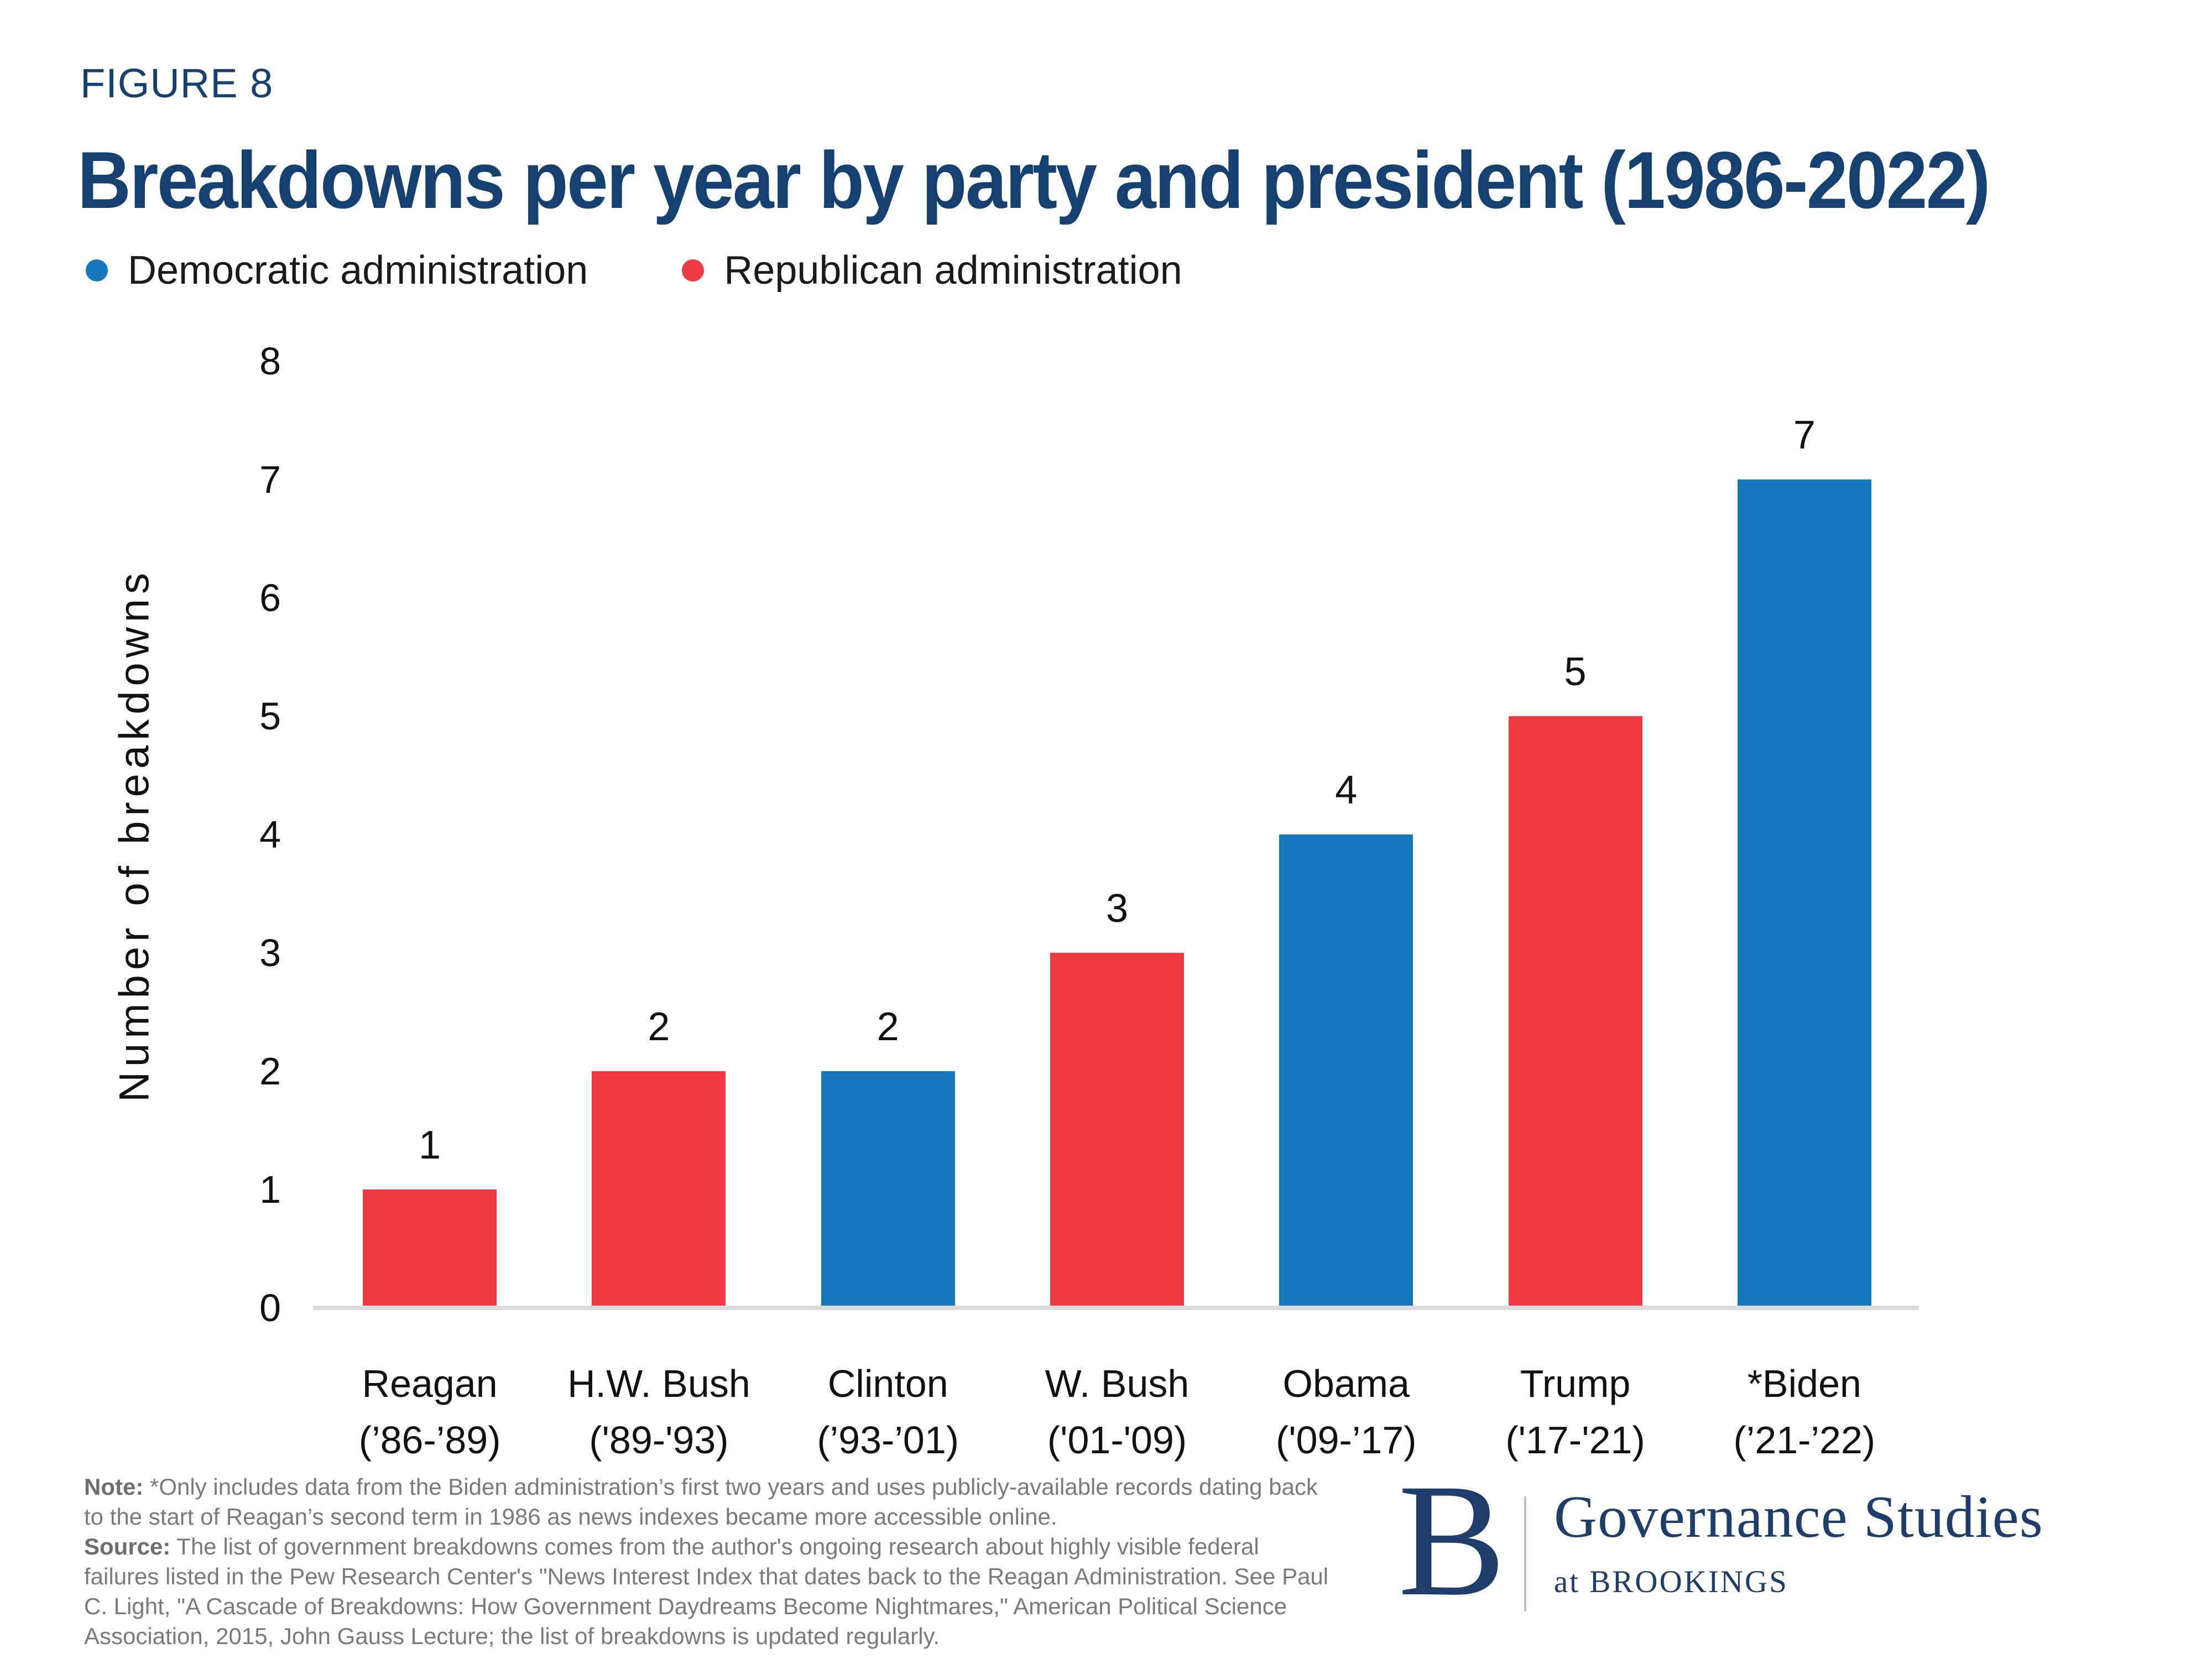  What do you see at coordinates (1575, 1440) in the screenshot?
I see `x-tick-years-trump: ('17-'21)` at bounding box center [1575, 1440].